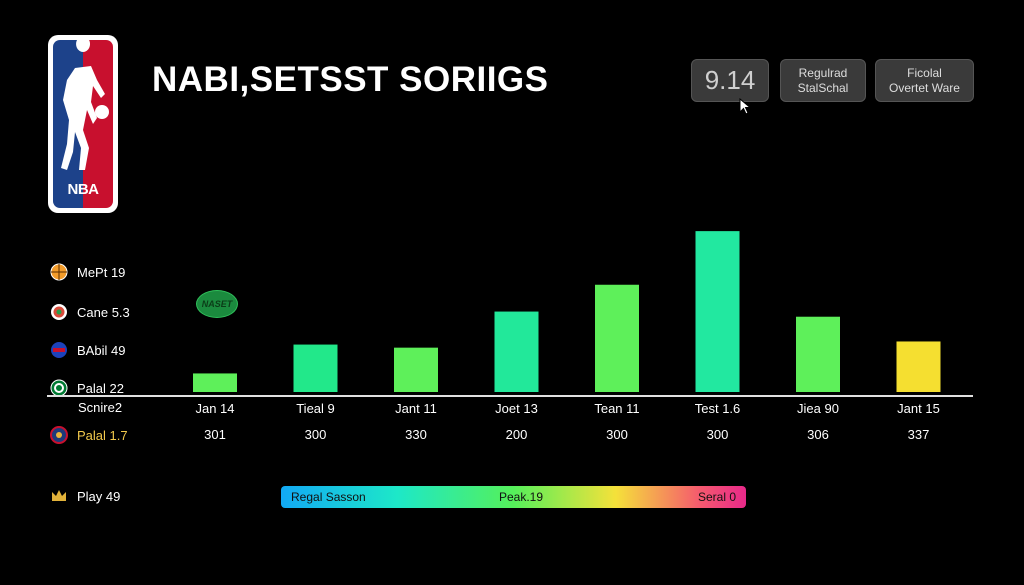  I want to click on value-display-button: 9.14, so click(730, 80).